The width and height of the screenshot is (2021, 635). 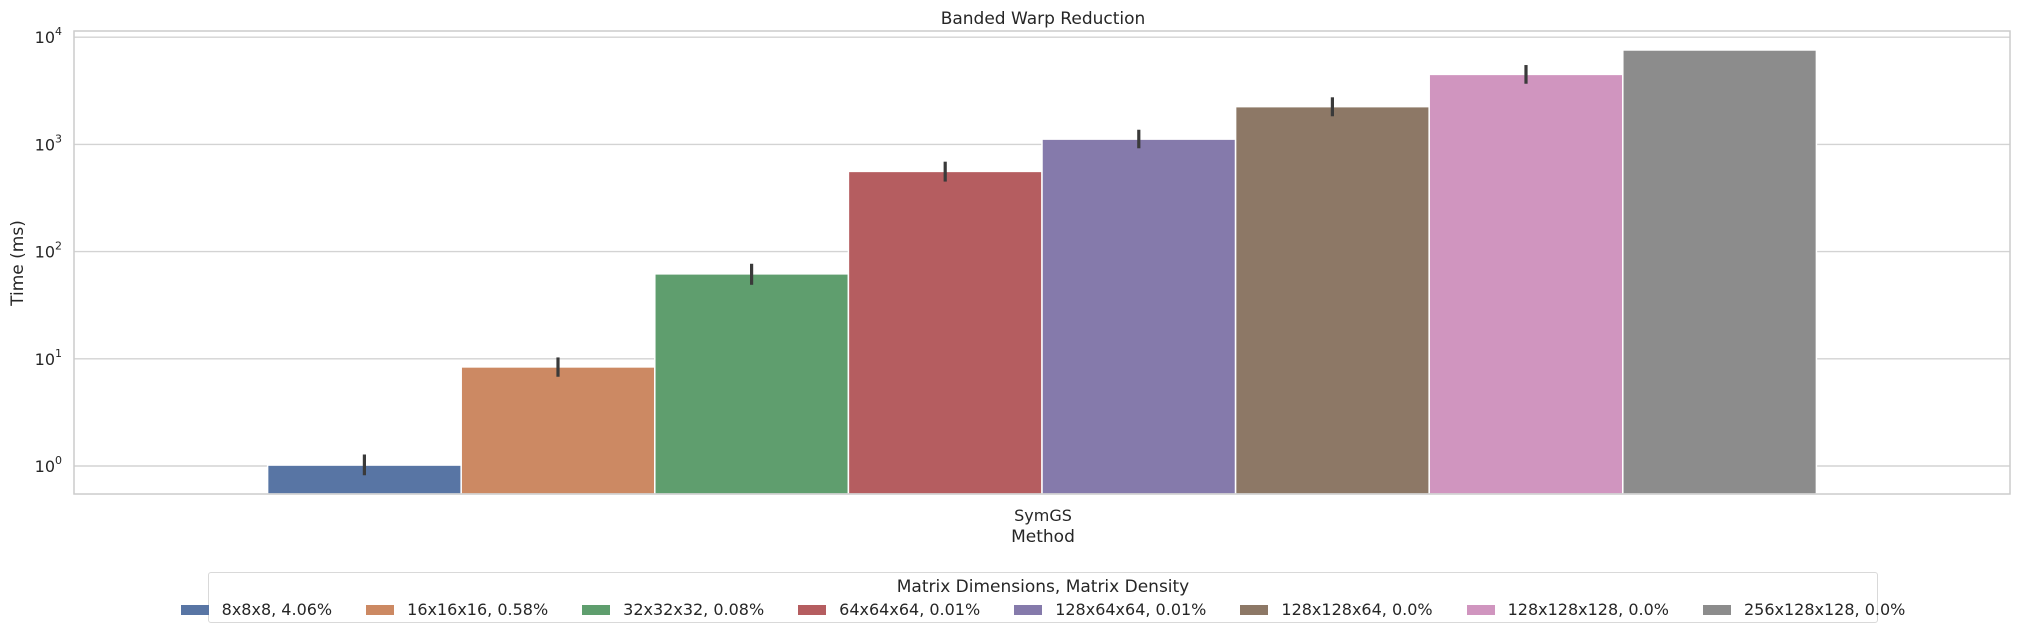 What do you see at coordinates (18, 263) in the screenshot?
I see `y-axis-label: Time (ms)` at bounding box center [18, 263].